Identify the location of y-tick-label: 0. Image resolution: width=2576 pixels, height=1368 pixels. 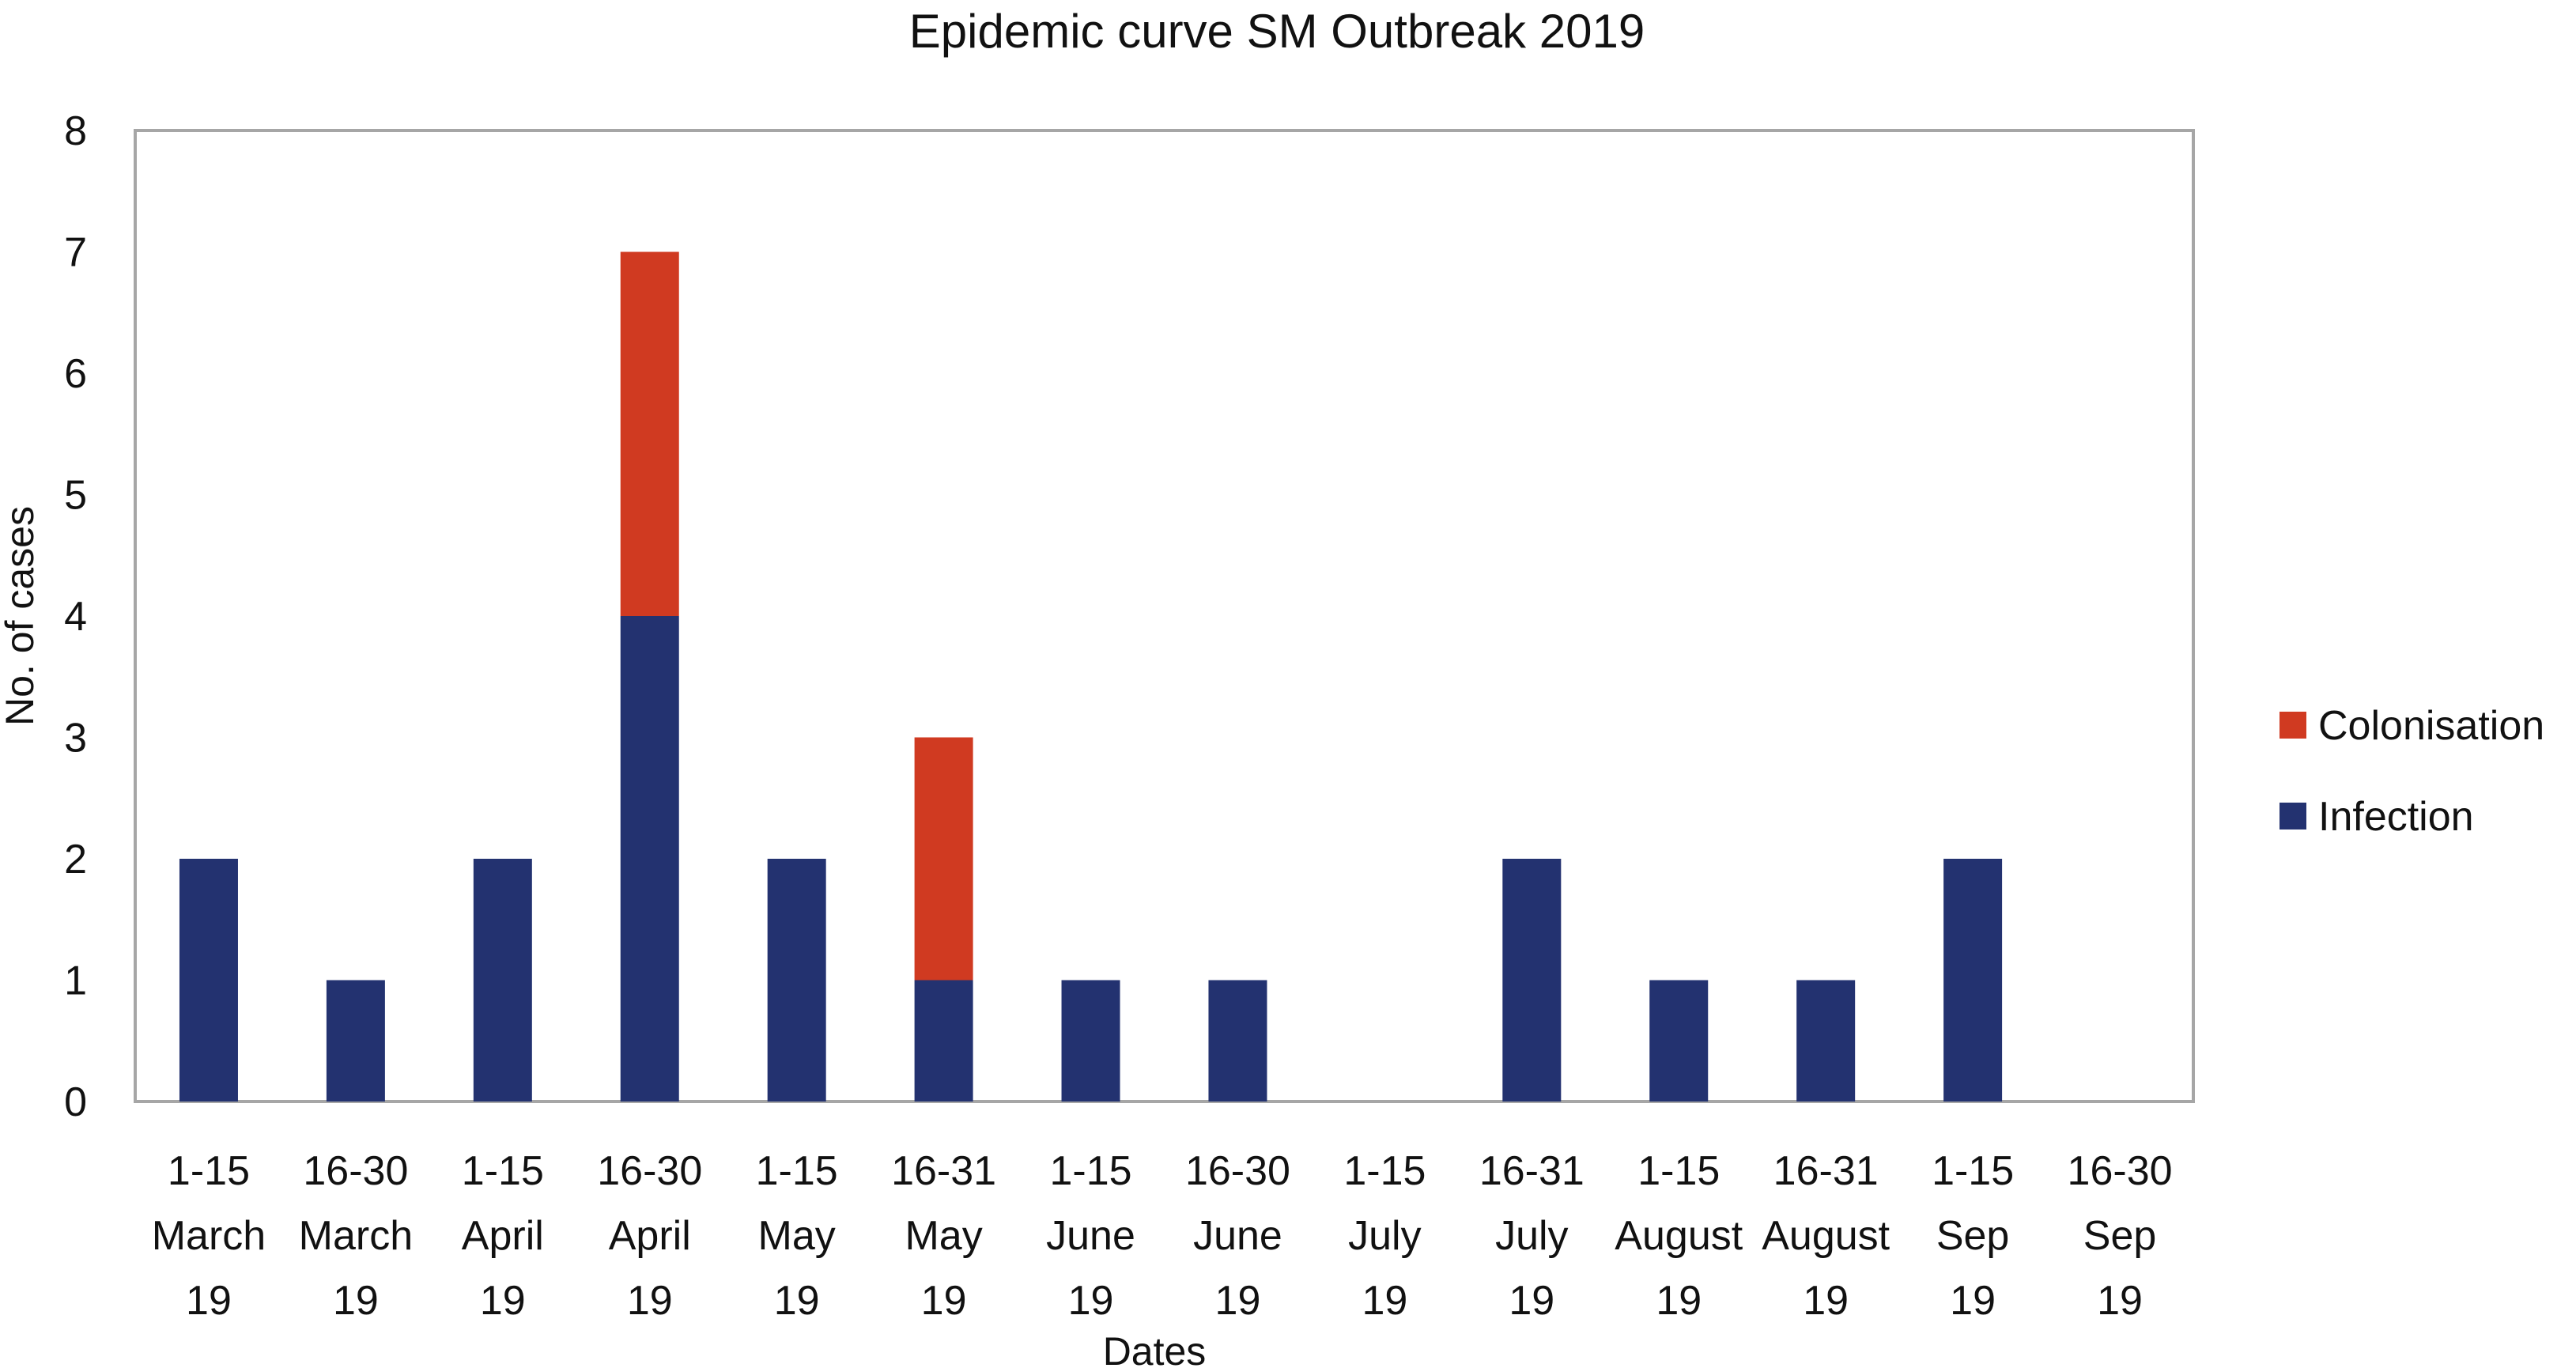
(75, 1102).